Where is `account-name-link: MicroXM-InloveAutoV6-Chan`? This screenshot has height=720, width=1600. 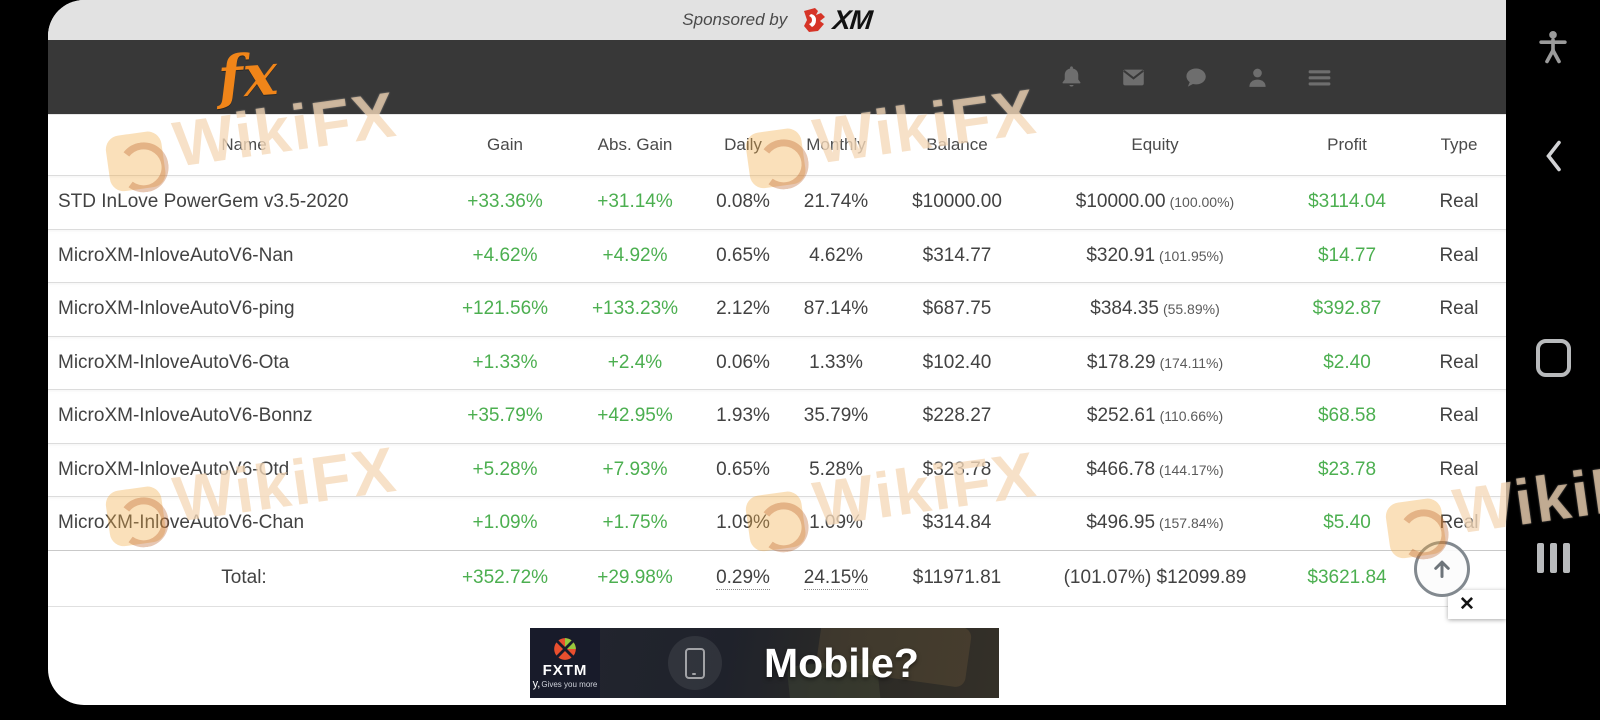
account-name-link: MicroXM-InloveAutoV6-Chan is located at coordinates (181, 523).